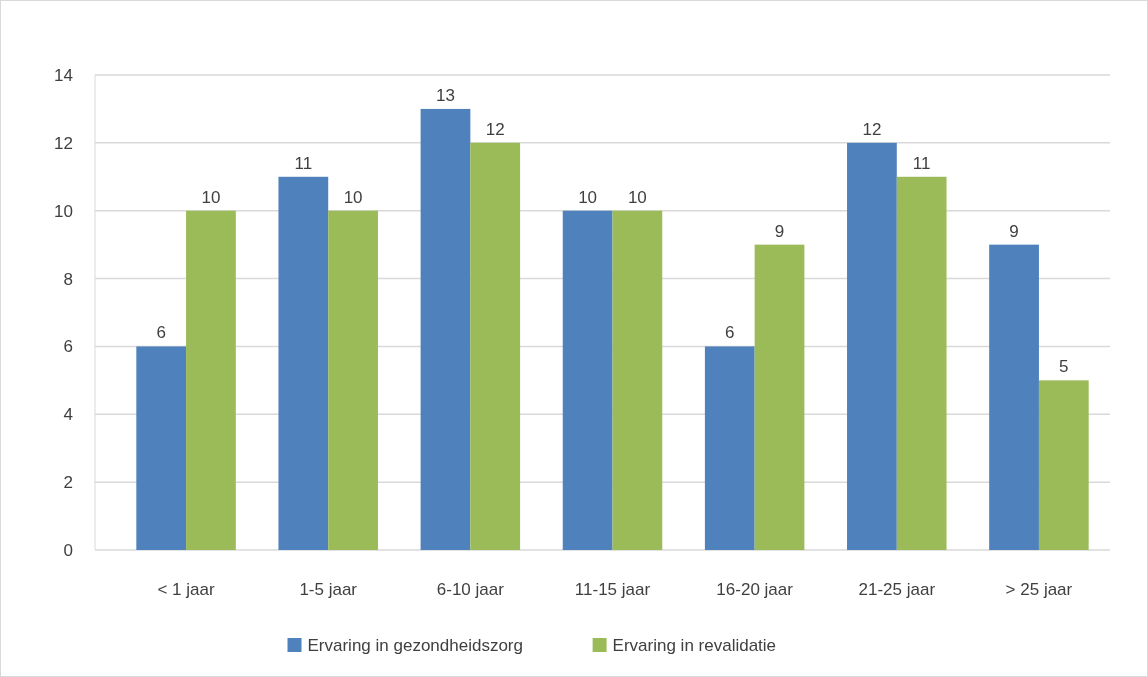  What do you see at coordinates (63, 143) in the screenshot?
I see `y-tick-label: 12` at bounding box center [63, 143].